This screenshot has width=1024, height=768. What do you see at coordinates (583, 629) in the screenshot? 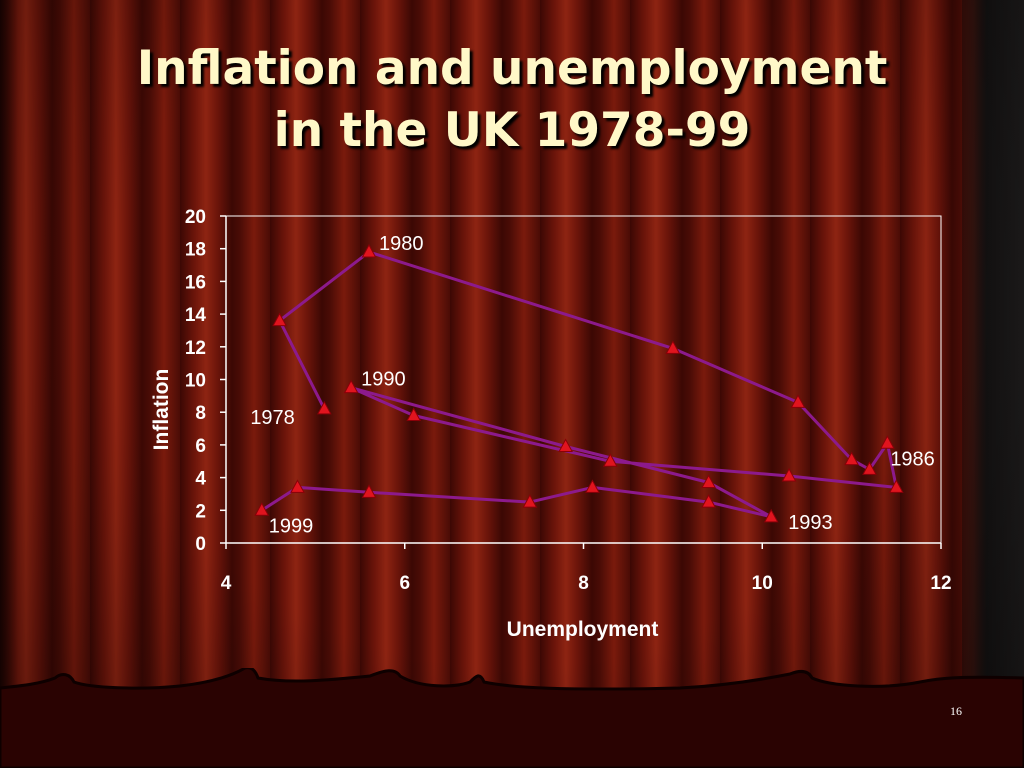
I see `x-axis-title: Unemployment` at bounding box center [583, 629].